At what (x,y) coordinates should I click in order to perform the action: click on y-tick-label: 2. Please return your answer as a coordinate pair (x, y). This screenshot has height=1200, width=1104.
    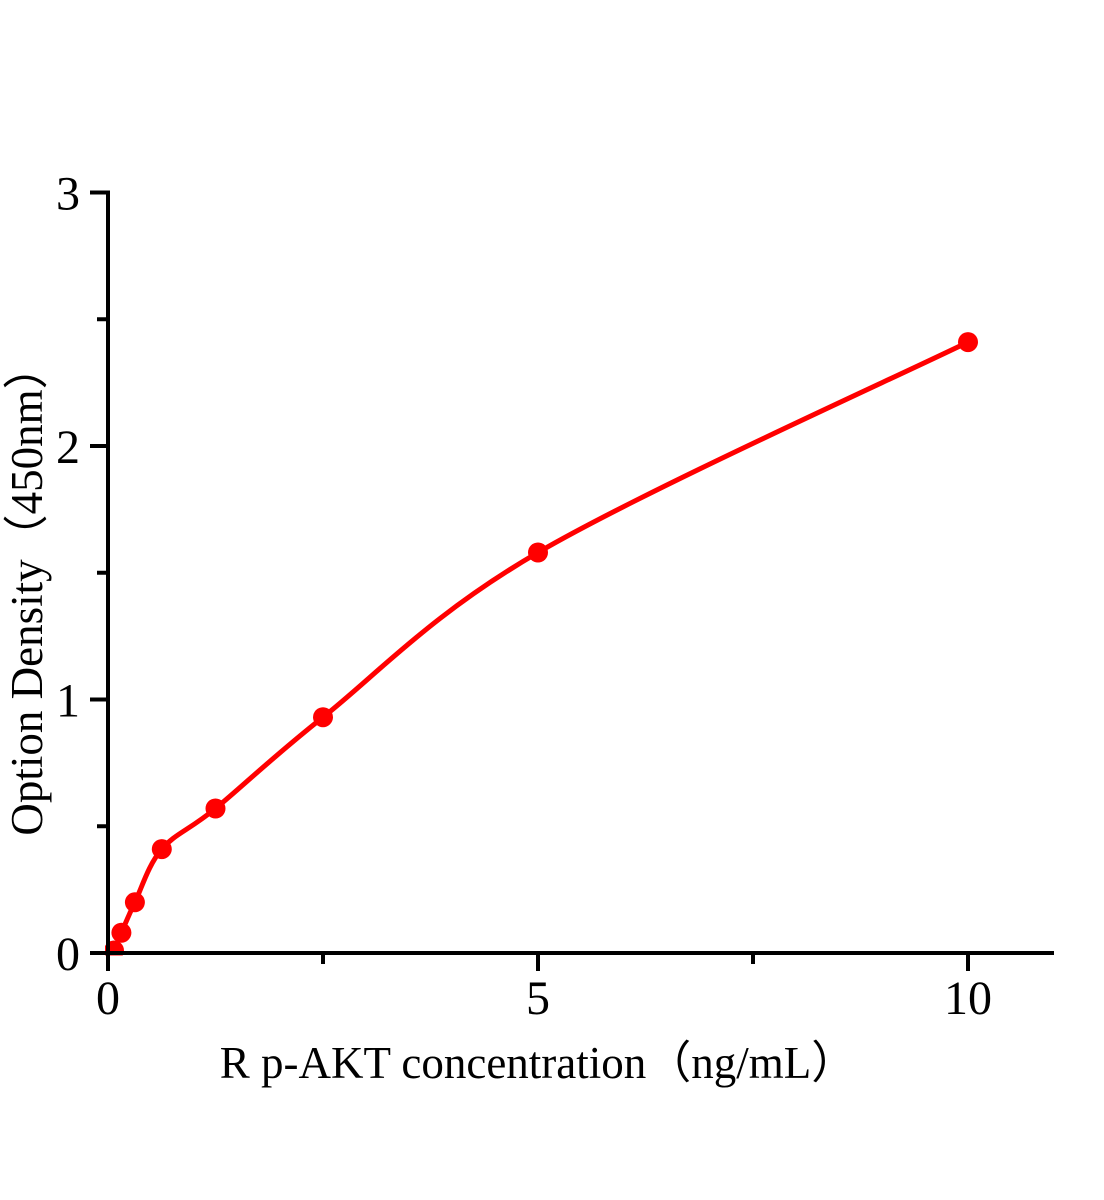
    Looking at the image, I should click on (68, 447).